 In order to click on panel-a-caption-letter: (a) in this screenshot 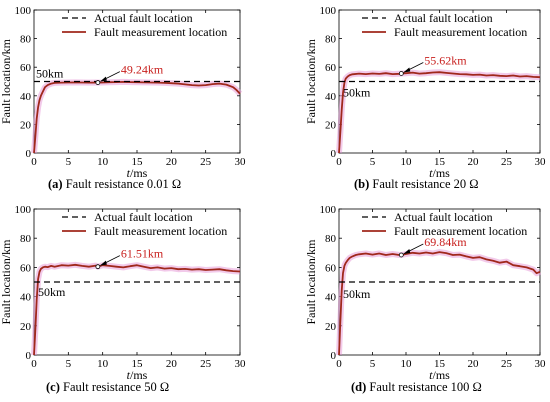, I will do `click(55, 184)`.